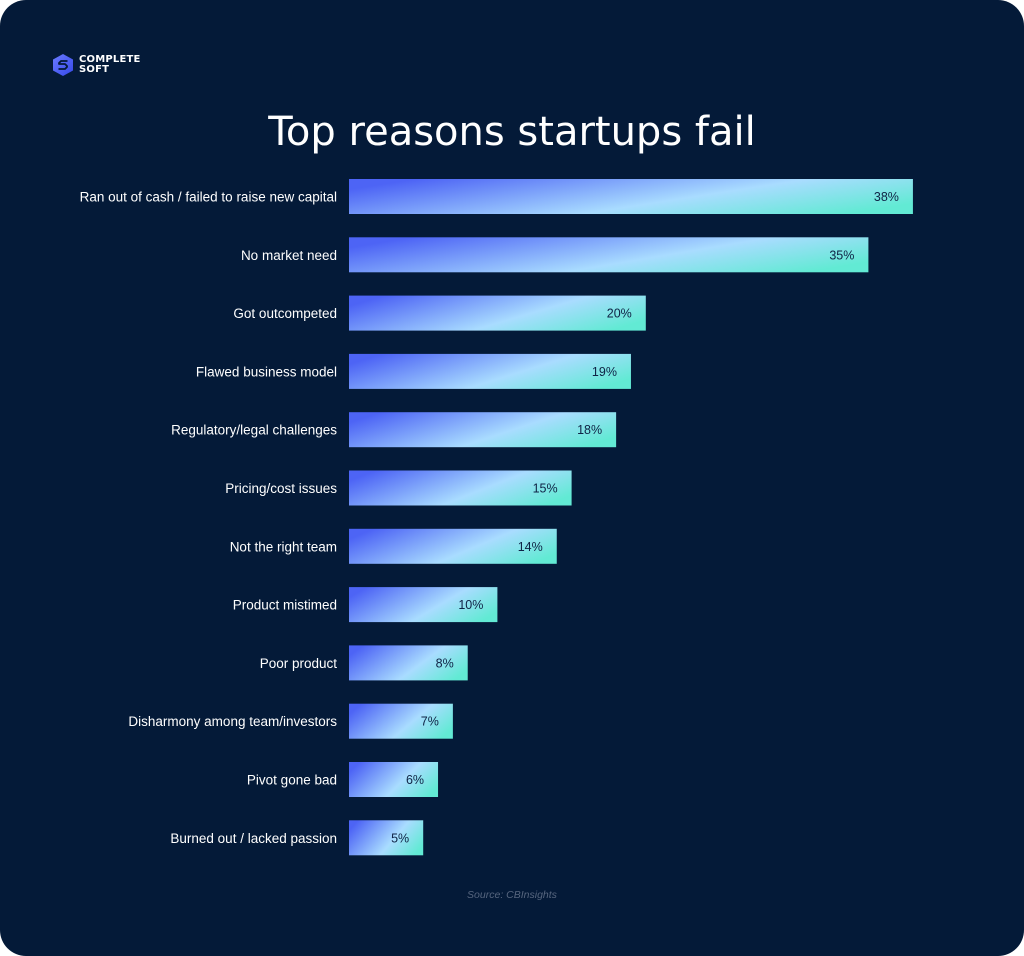  What do you see at coordinates (400, 838) in the screenshot?
I see `value-label: 5%` at bounding box center [400, 838].